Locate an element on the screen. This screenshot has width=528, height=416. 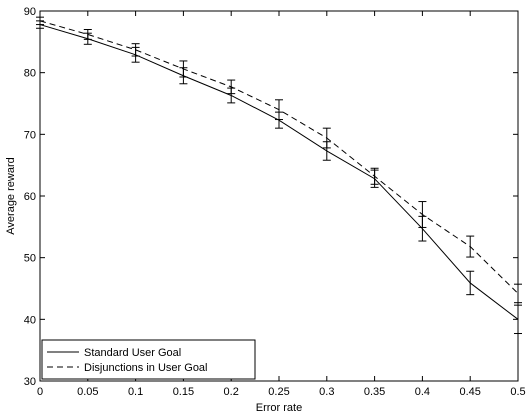
y-tick-label: 70 is located at coordinates (30, 135).